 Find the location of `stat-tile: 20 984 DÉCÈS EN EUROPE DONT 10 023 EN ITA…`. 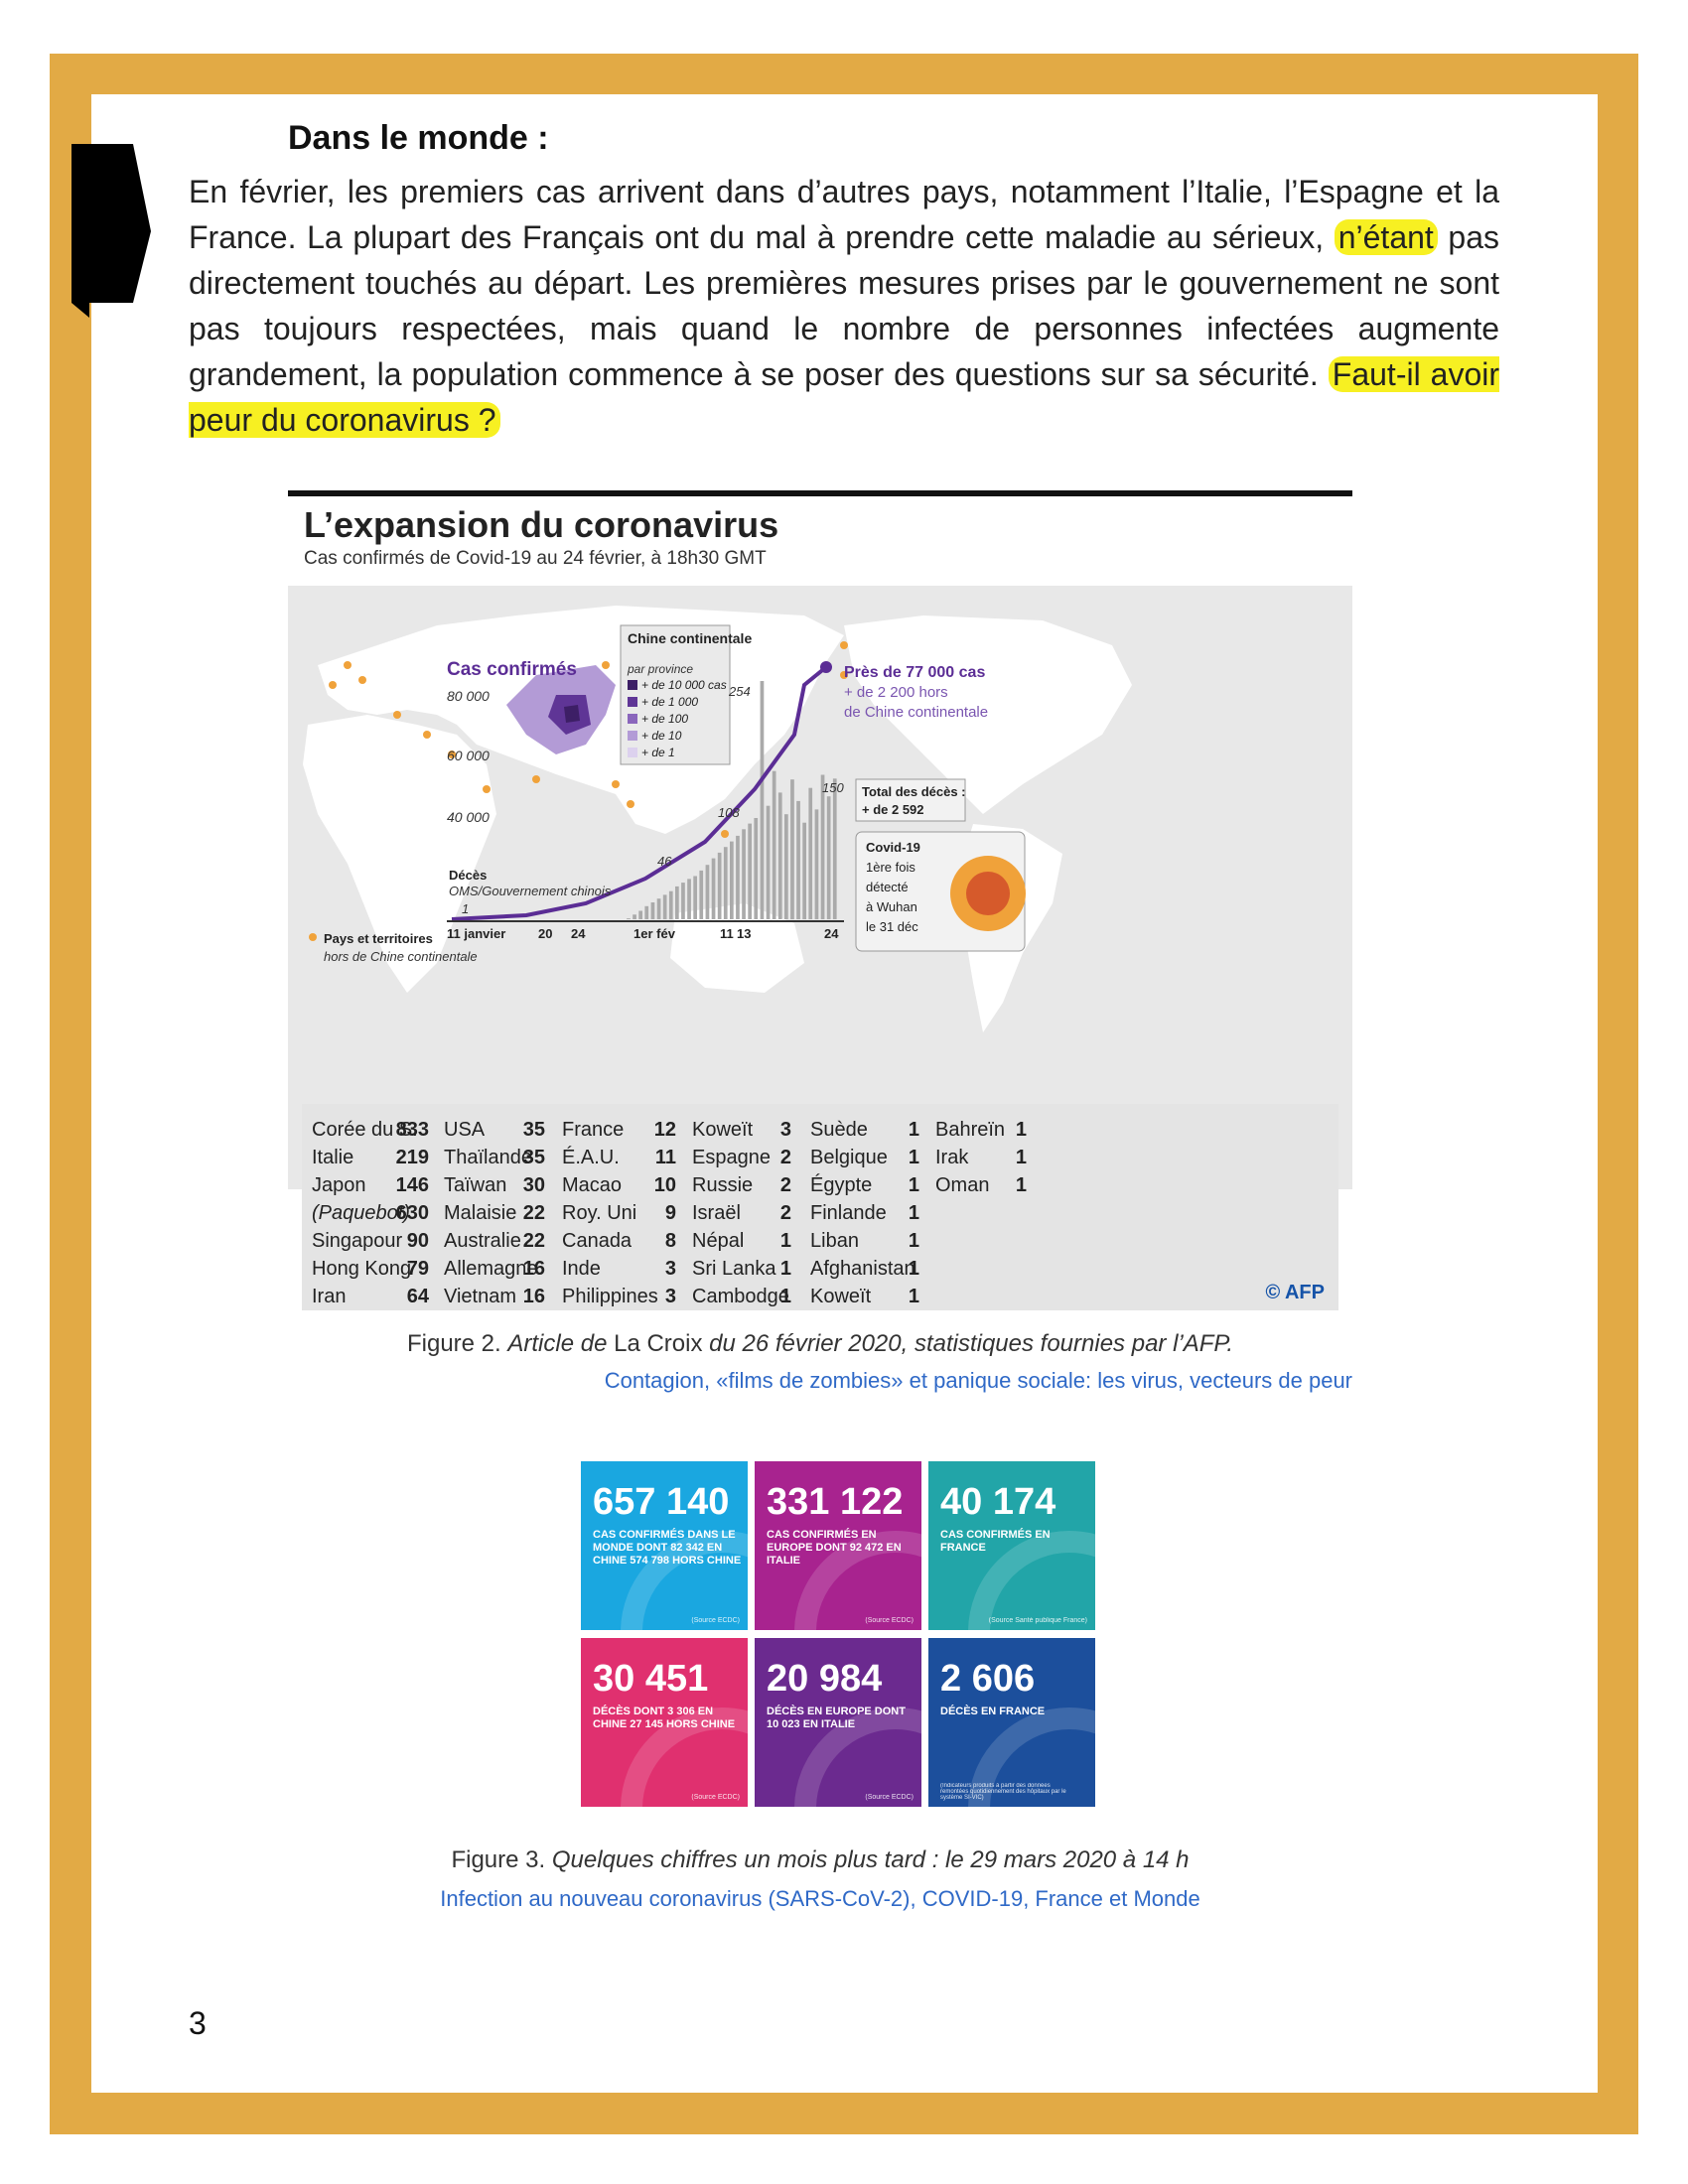

stat-tile: 20 984 DÉCÈS EN EUROPE DONT 10 023 EN ITA… is located at coordinates (838, 1722).